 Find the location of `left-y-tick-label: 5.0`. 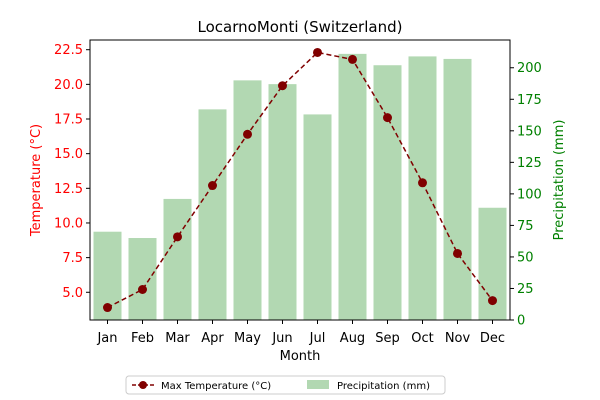

left-y-tick-label: 5.0 is located at coordinates (72, 293).